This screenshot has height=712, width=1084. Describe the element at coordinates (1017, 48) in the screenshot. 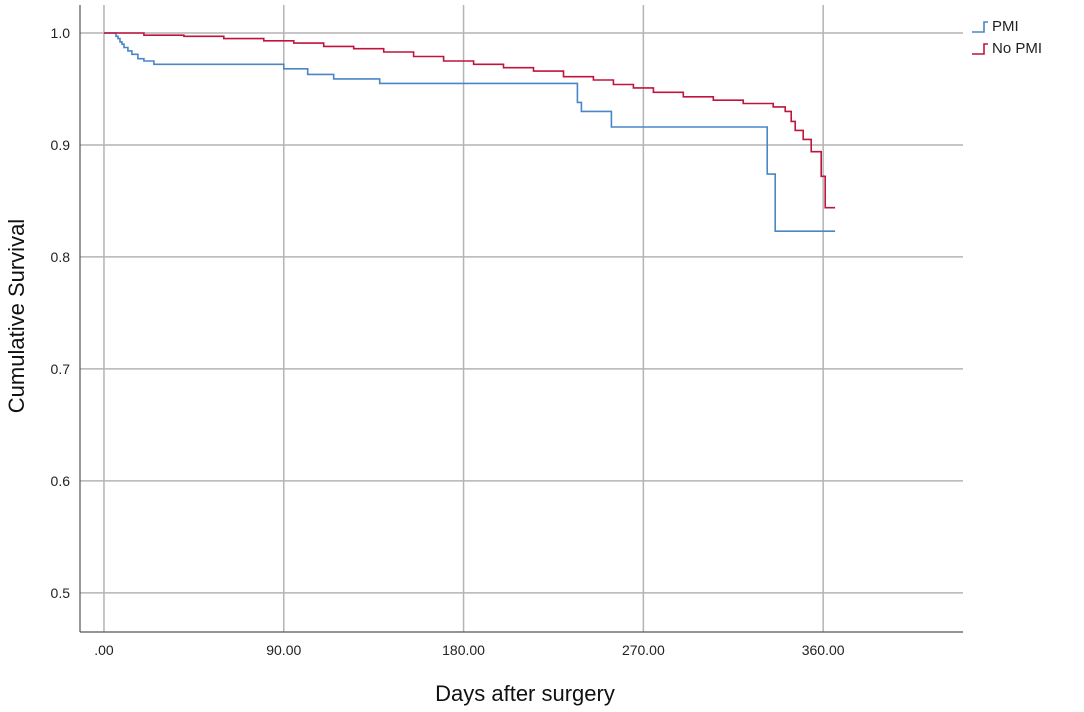

I see `legend-label: No PMI` at that location.